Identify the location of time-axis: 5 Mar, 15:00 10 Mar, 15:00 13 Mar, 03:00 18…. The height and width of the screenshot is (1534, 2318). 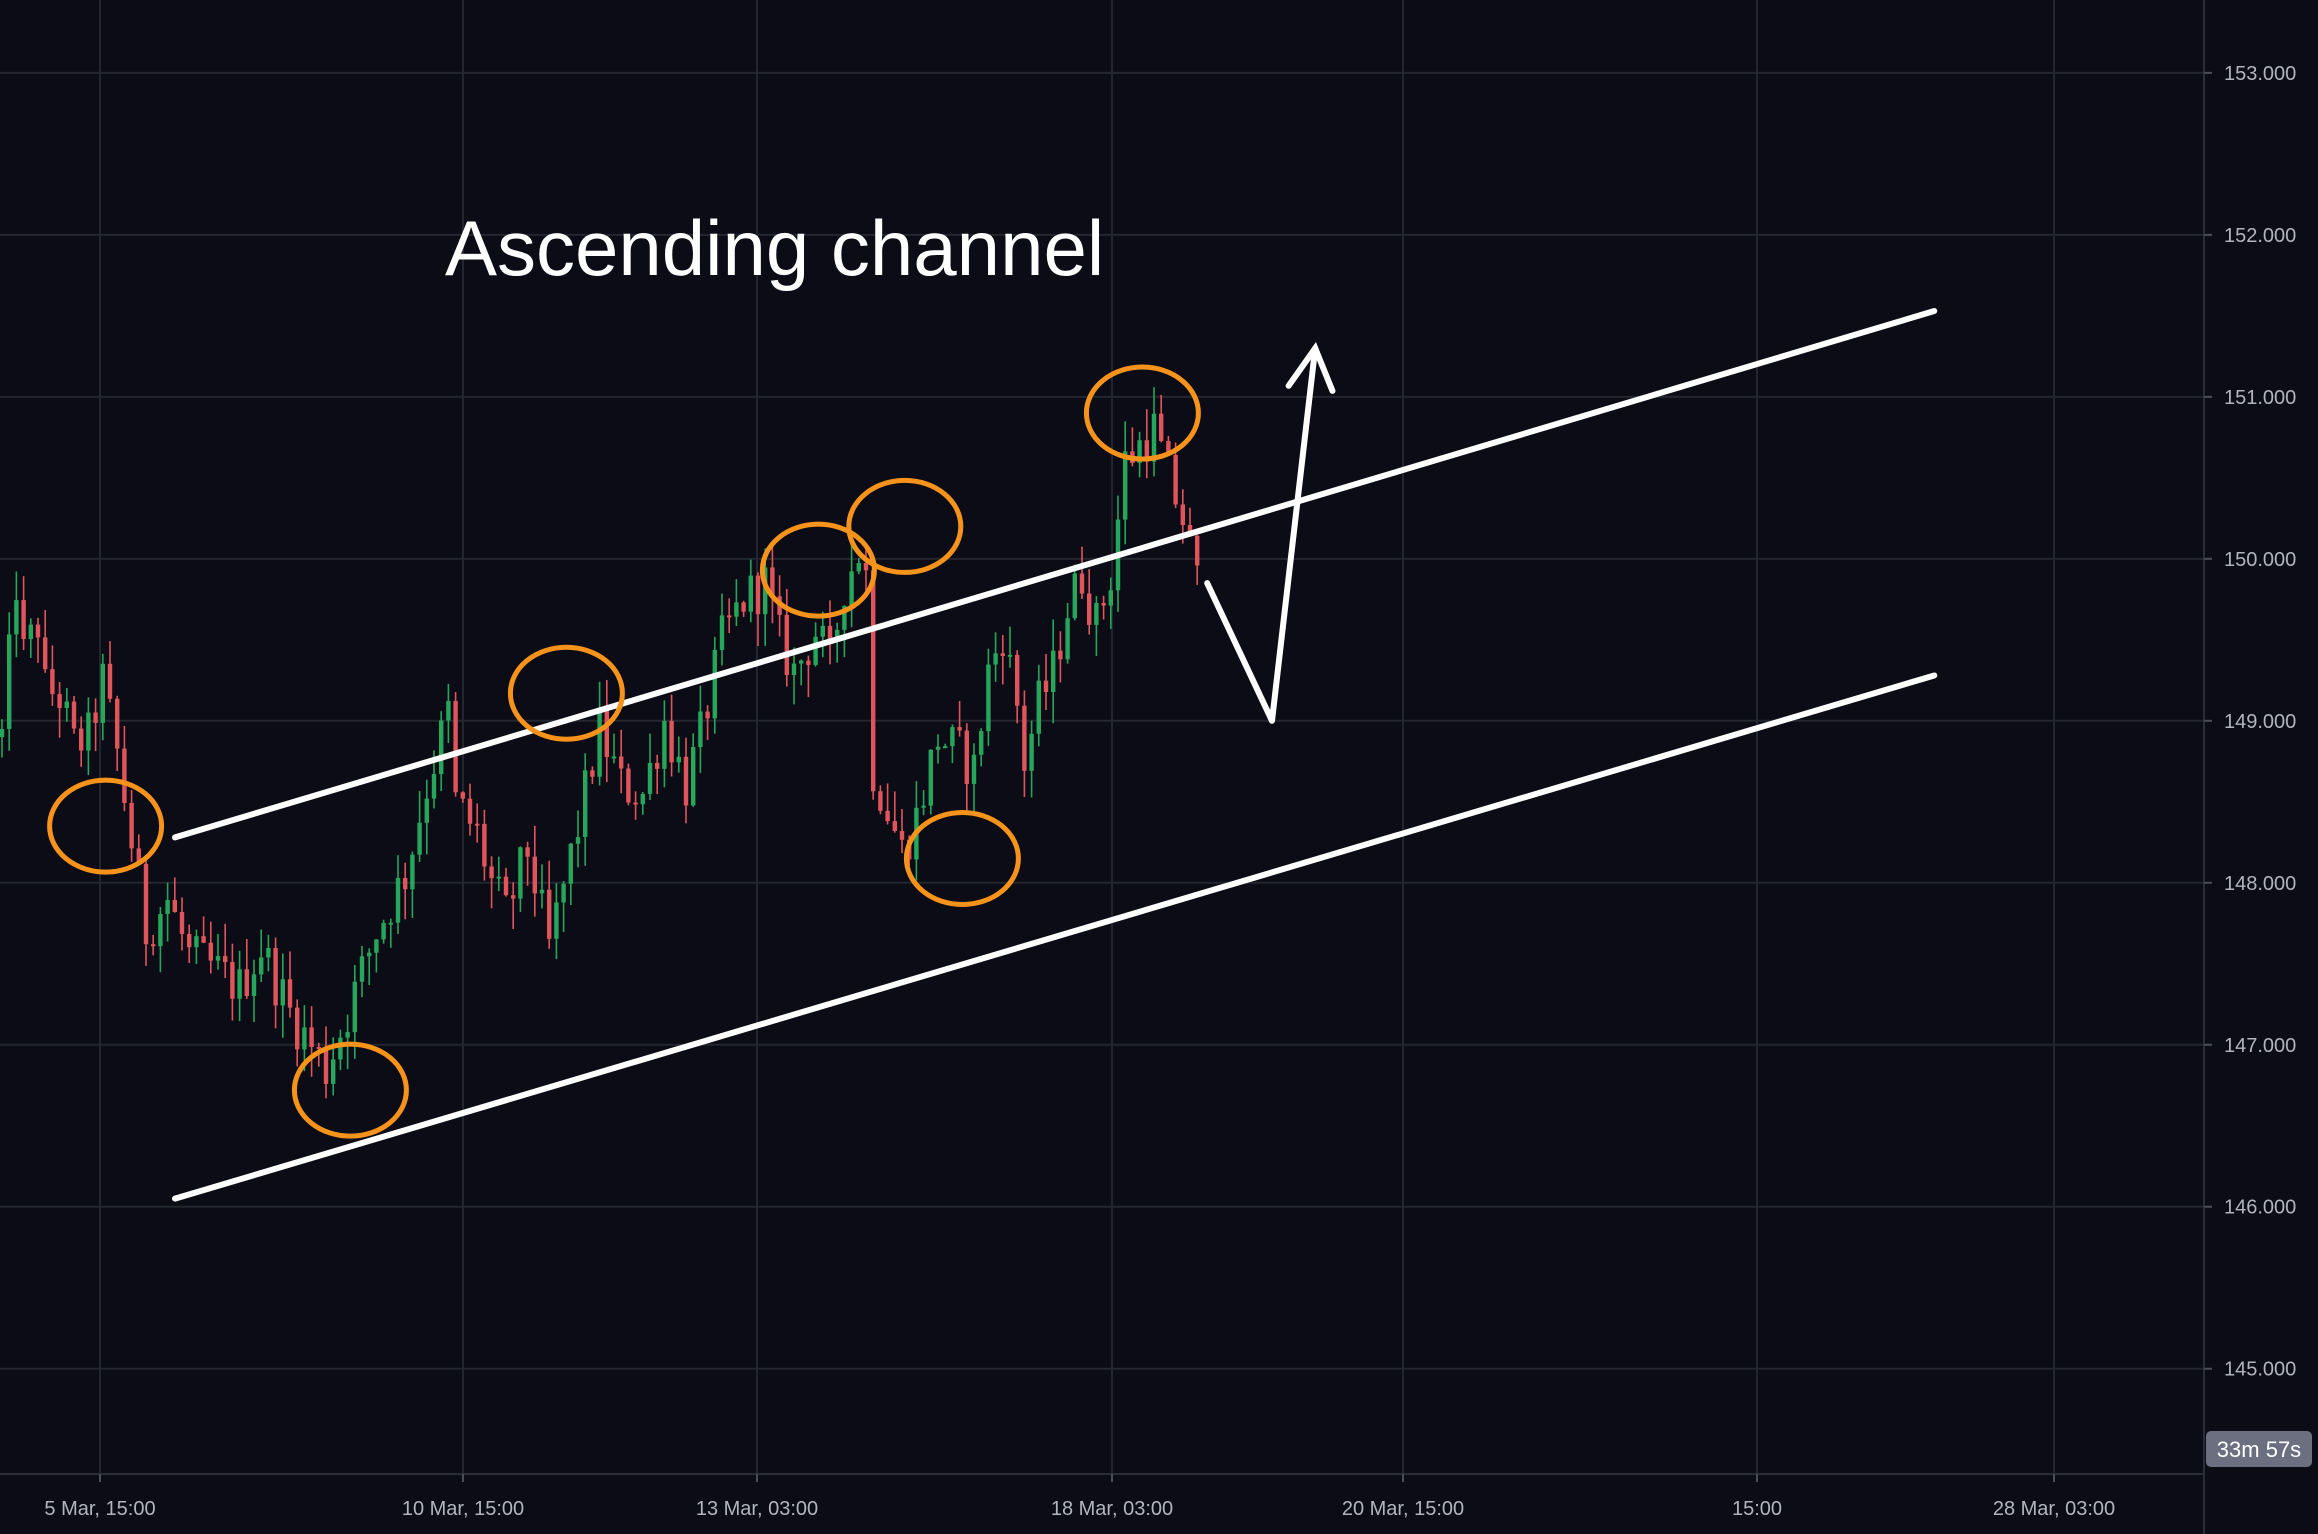
(1079, 1497).